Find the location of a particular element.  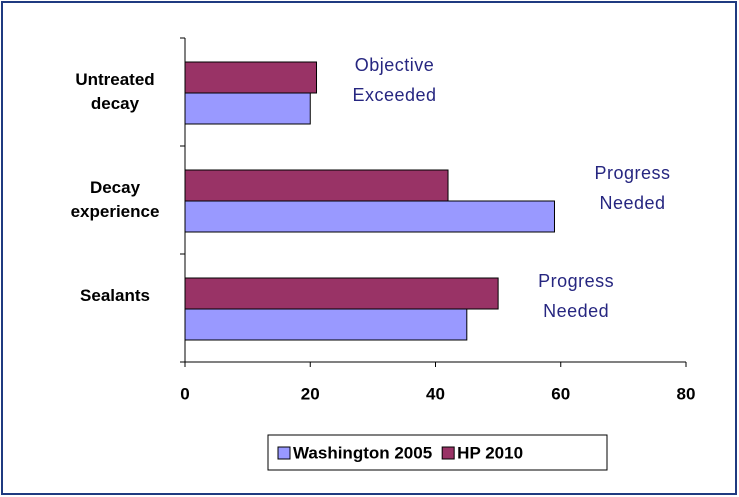

x-tick-label: 0 is located at coordinates (184, 393).